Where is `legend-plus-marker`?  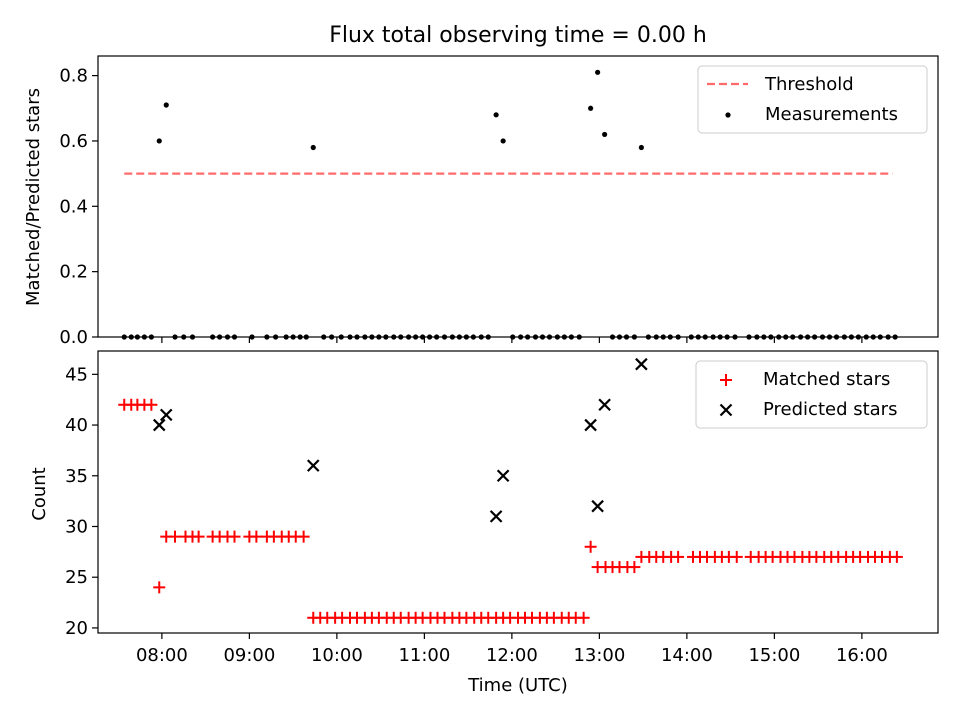 legend-plus-marker is located at coordinates (726, 380).